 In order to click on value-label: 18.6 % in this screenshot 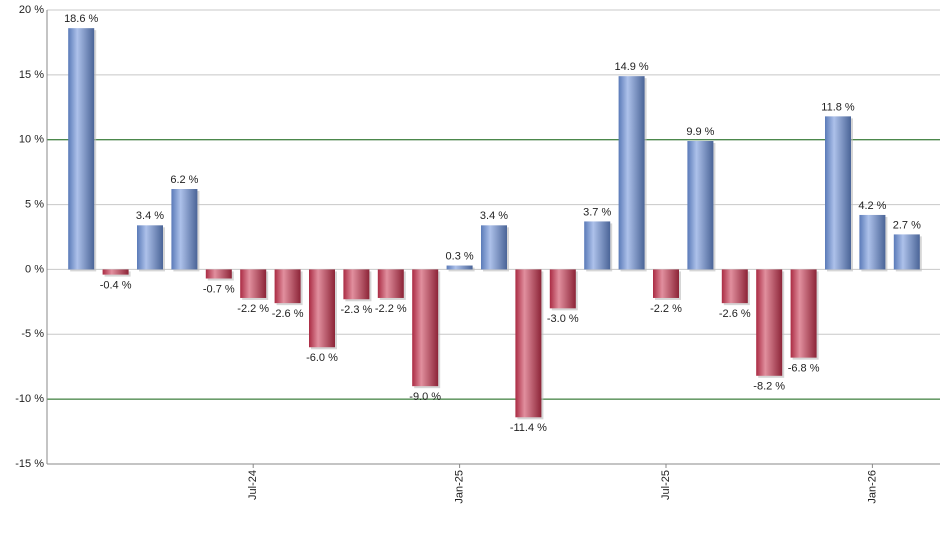, I will do `click(81, 19)`.